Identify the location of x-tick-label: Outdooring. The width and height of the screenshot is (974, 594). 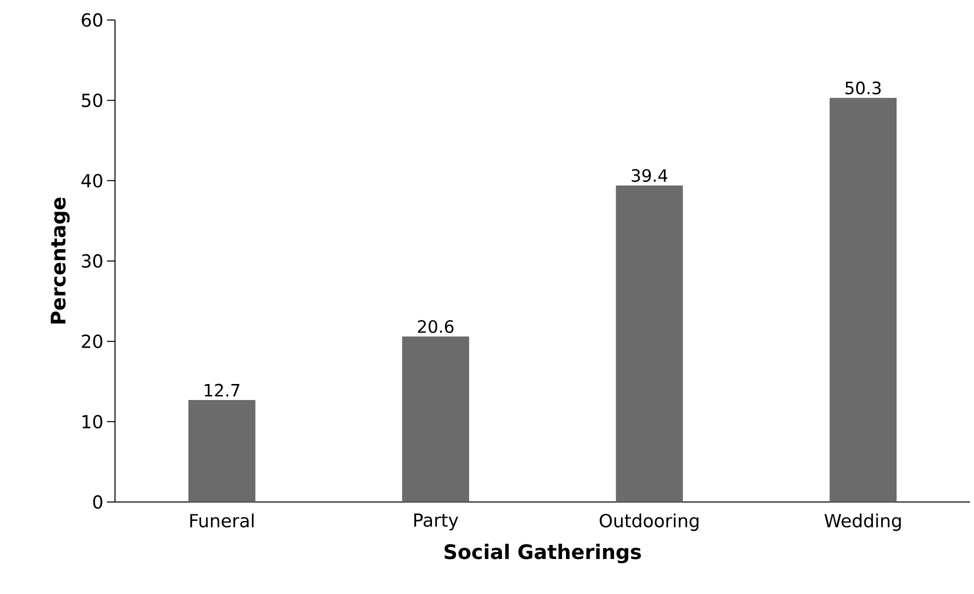
(649, 522).